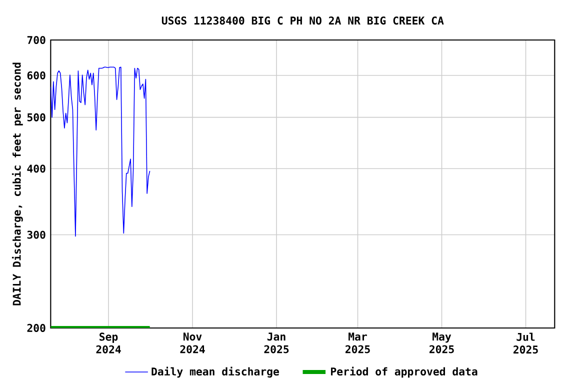  I want to click on x-tick-label: Jan 2025, so click(276, 343).